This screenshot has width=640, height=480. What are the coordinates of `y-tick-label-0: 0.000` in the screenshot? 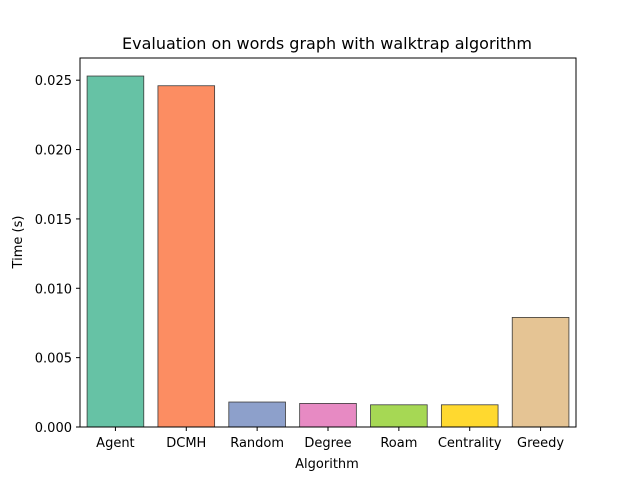 It's located at (53, 428).